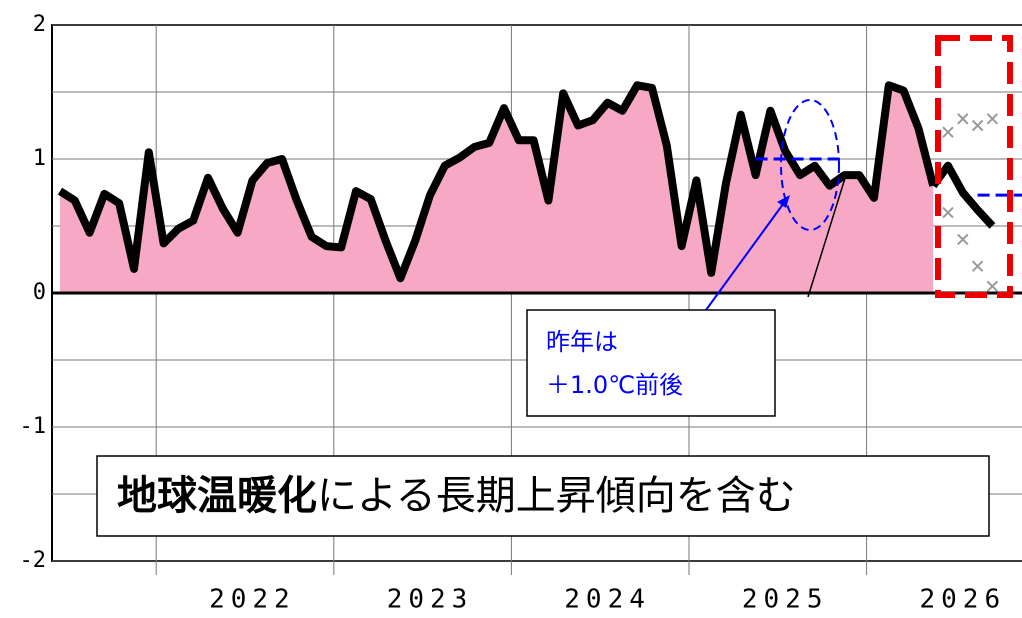 The image size is (1022, 618). What do you see at coordinates (827, 236) in the screenshot?
I see `pointer-line` at bounding box center [827, 236].